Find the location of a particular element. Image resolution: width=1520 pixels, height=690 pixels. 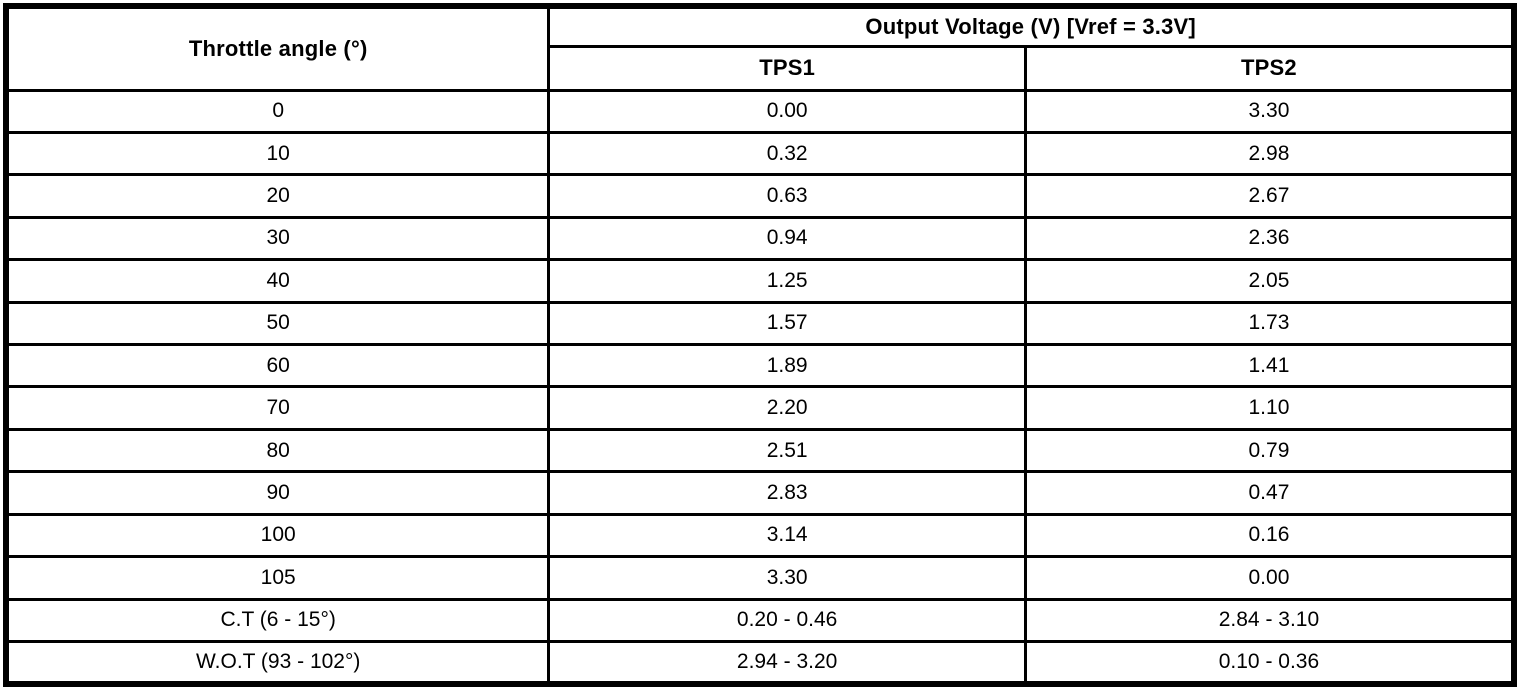

table-cell: 1.89 is located at coordinates (787, 366).